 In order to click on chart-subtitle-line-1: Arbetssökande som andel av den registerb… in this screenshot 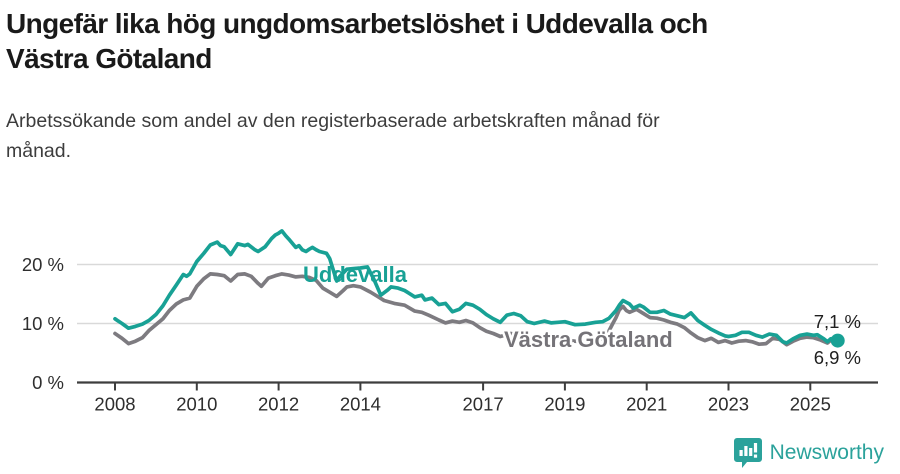, I will do `click(333, 121)`.